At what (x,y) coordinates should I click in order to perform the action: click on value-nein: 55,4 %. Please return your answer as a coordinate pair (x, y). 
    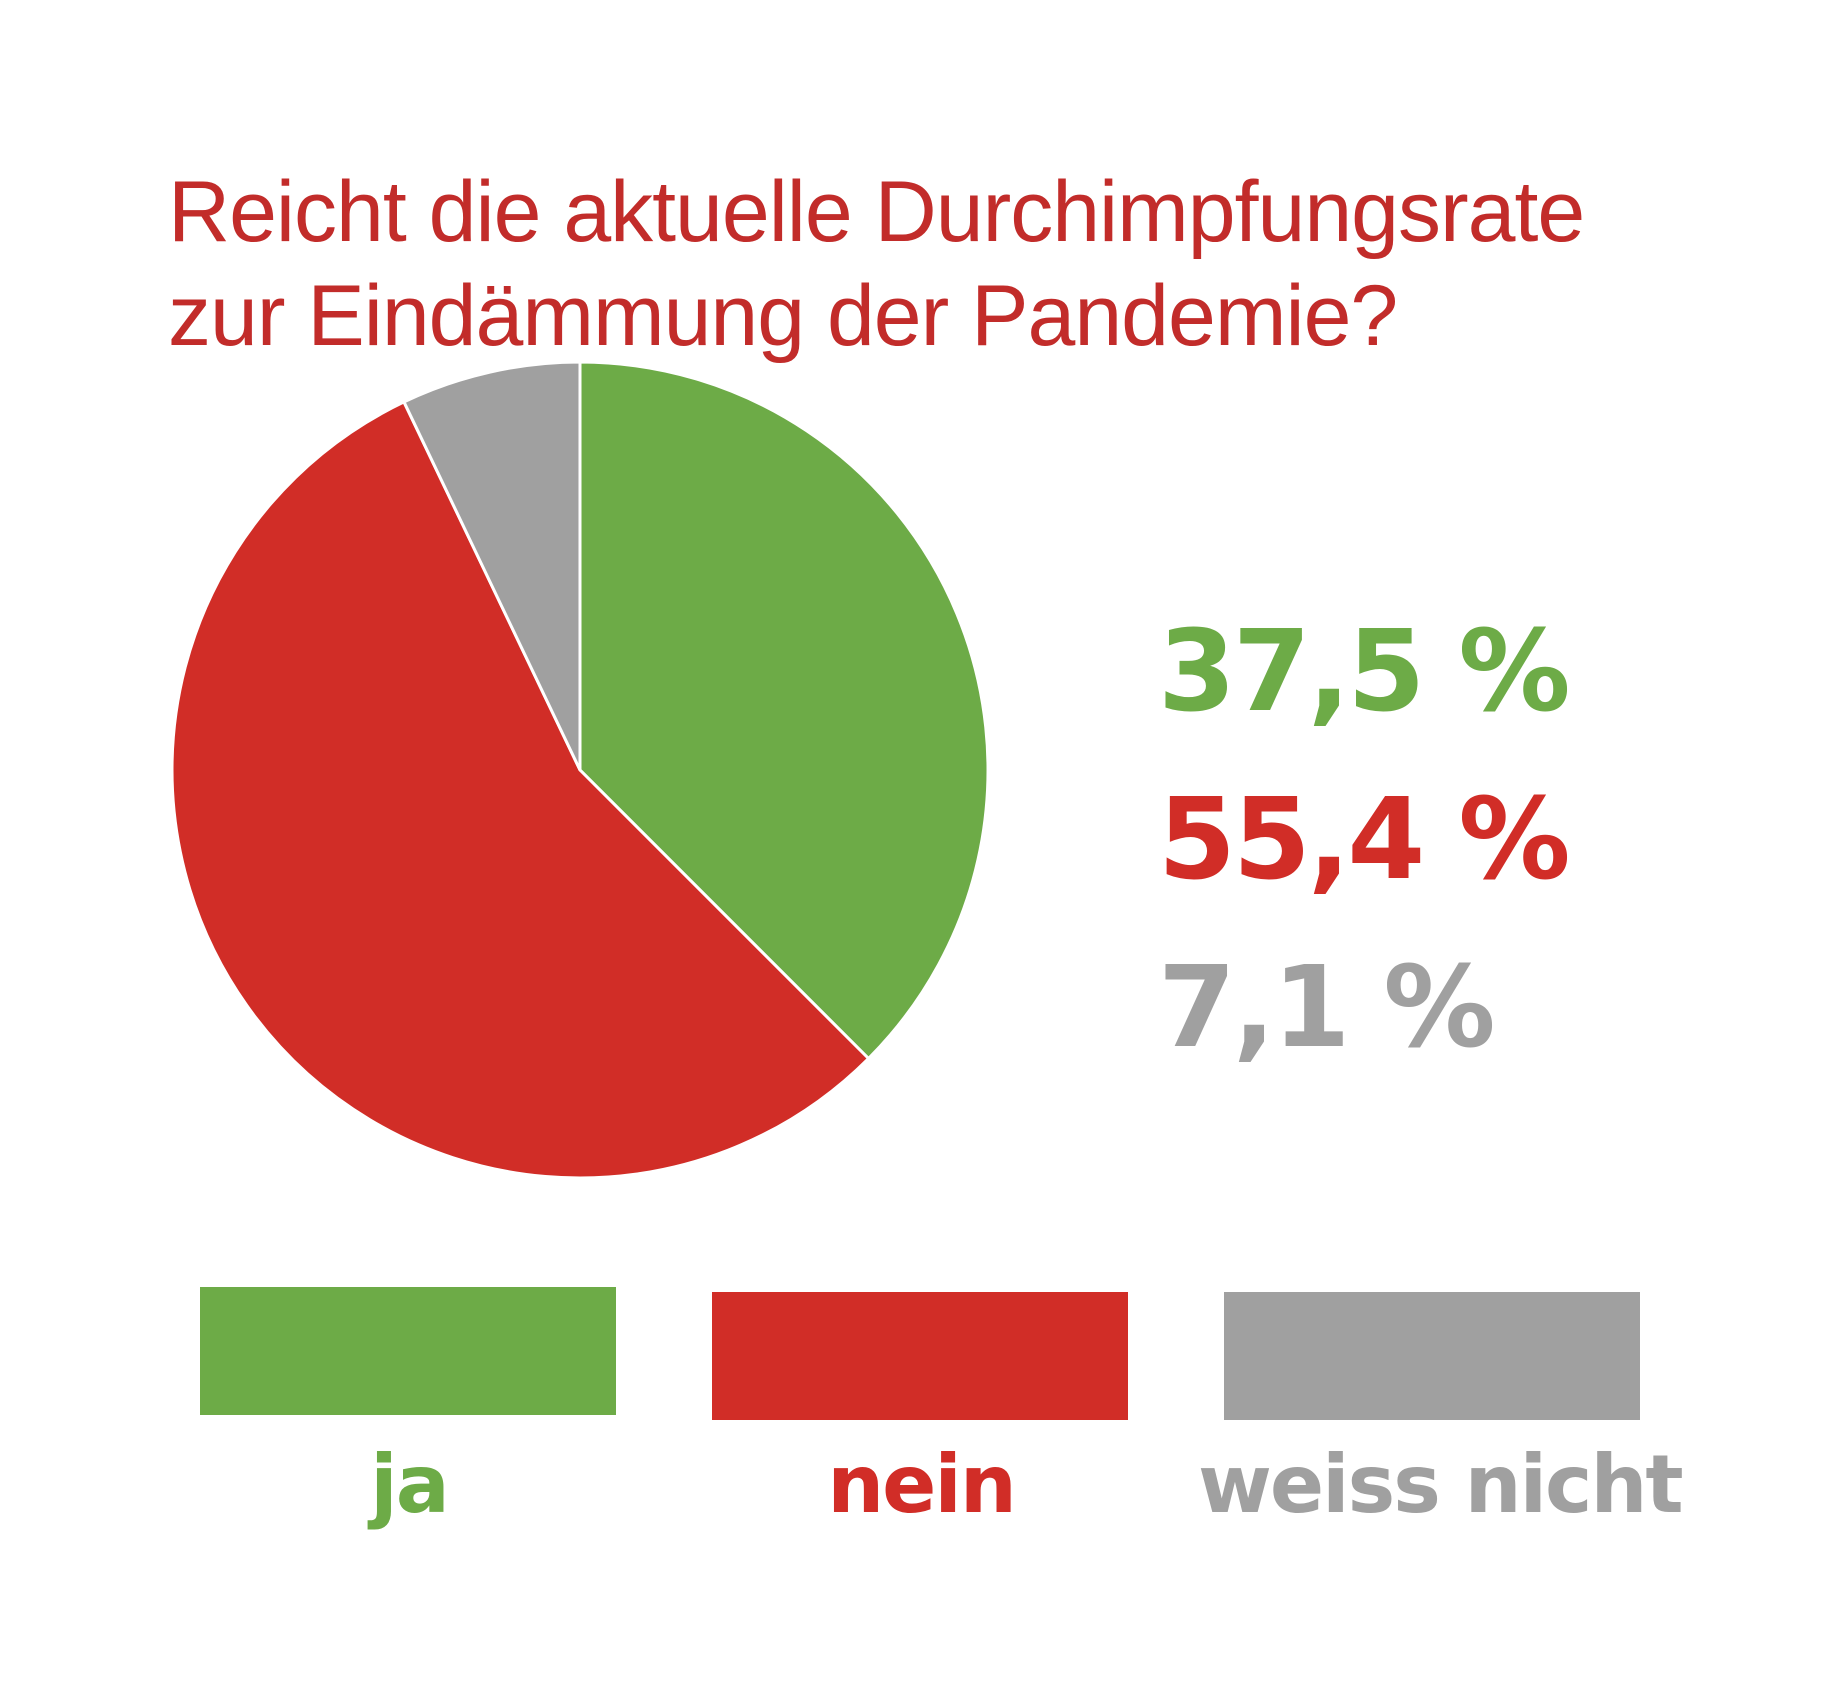
    Looking at the image, I should click on (1364, 840).